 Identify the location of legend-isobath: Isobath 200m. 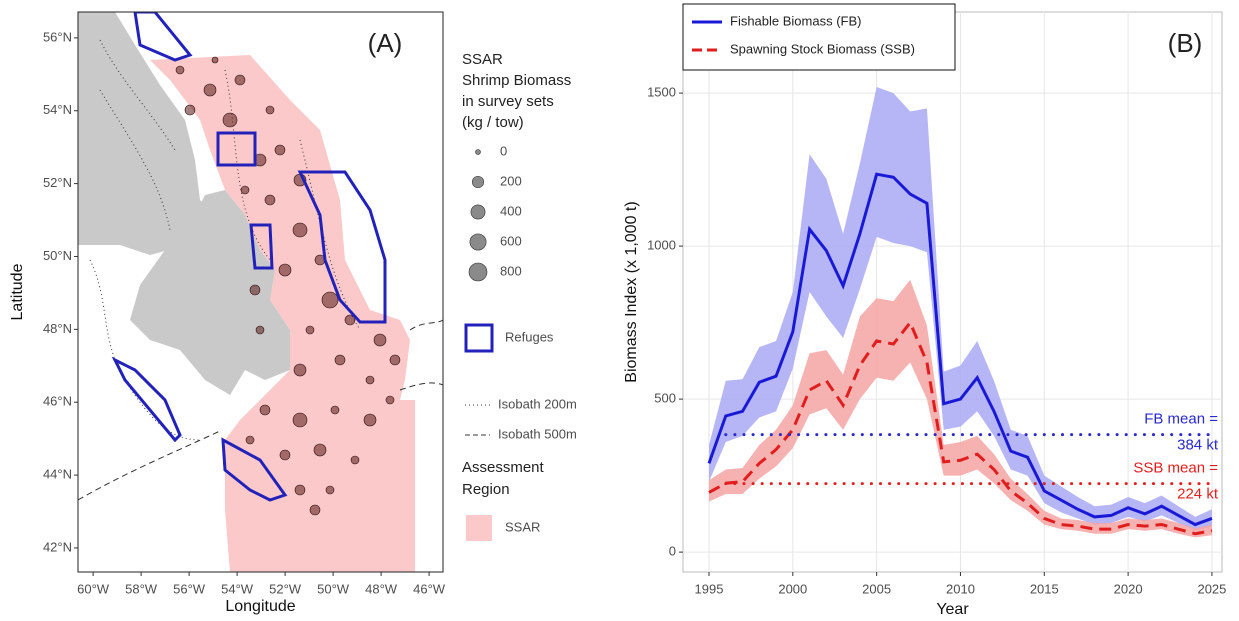
(537, 403).